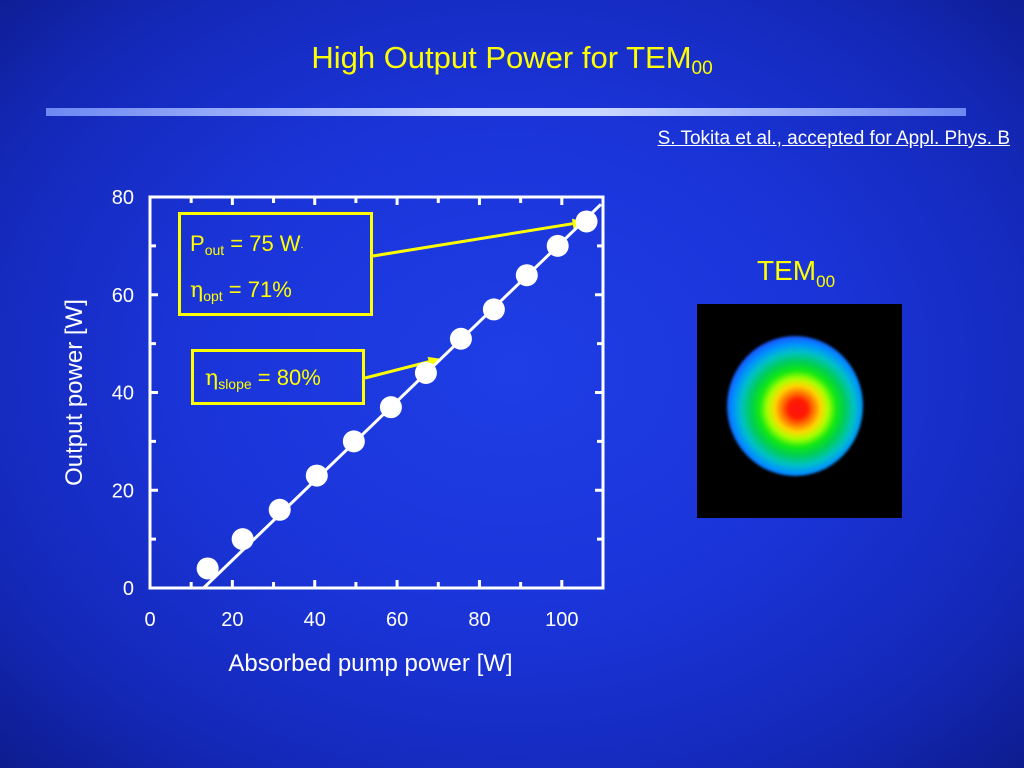 Image resolution: width=1024 pixels, height=768 pixels. I want to click on power-symbol: P, so click(197, 243).